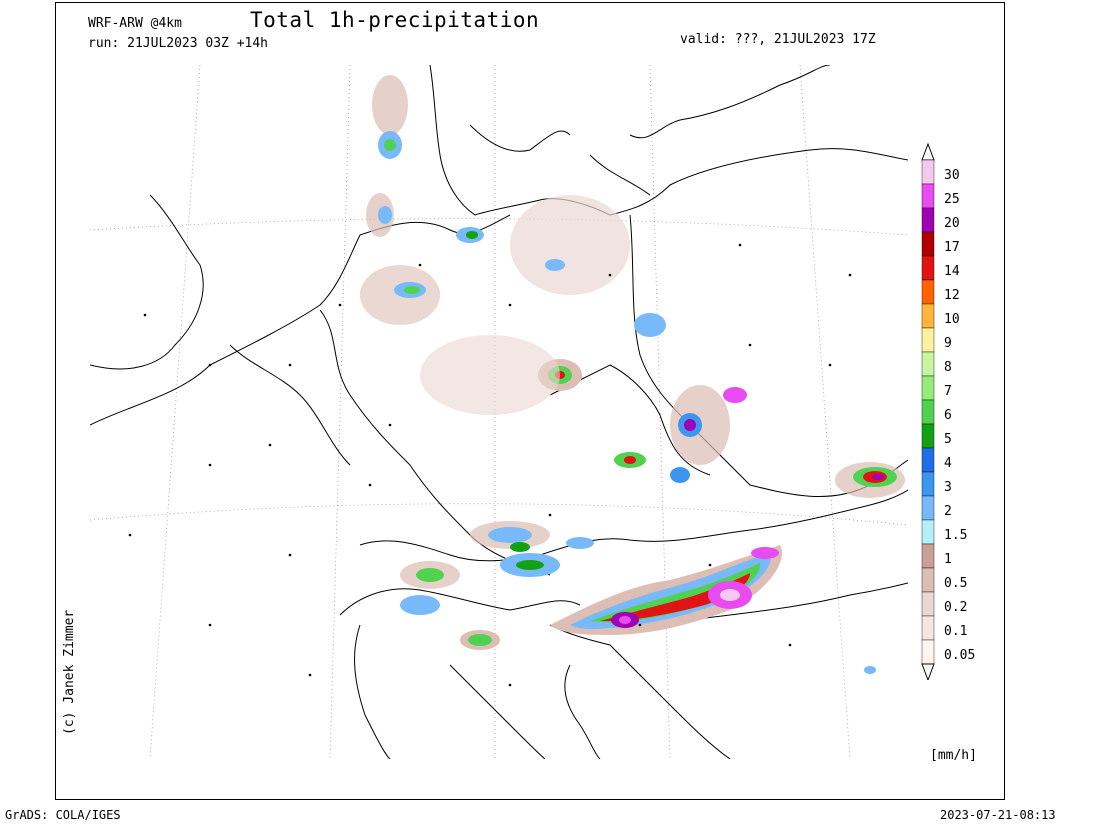 The width and height of the screenshot is (1100, 825). Describe the element at coordinates (952, 271) in the screenshot. I see `legend-level-label: 14` at that location.